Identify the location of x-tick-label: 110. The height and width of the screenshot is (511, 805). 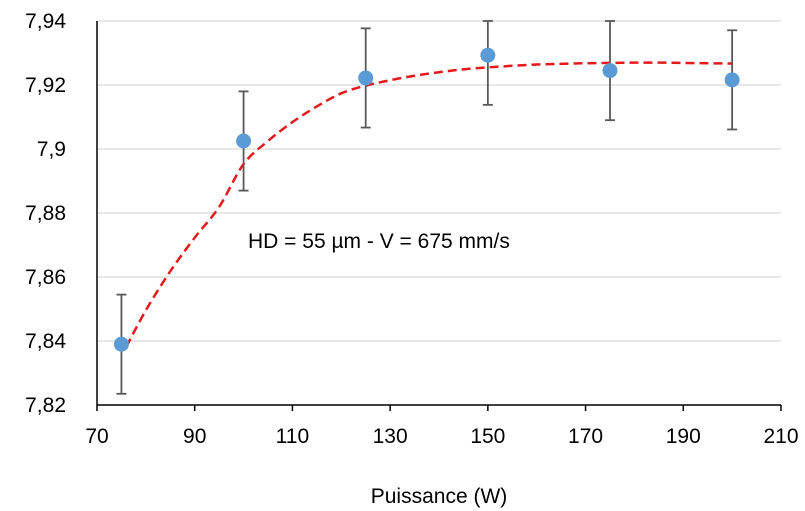
(292, 436).